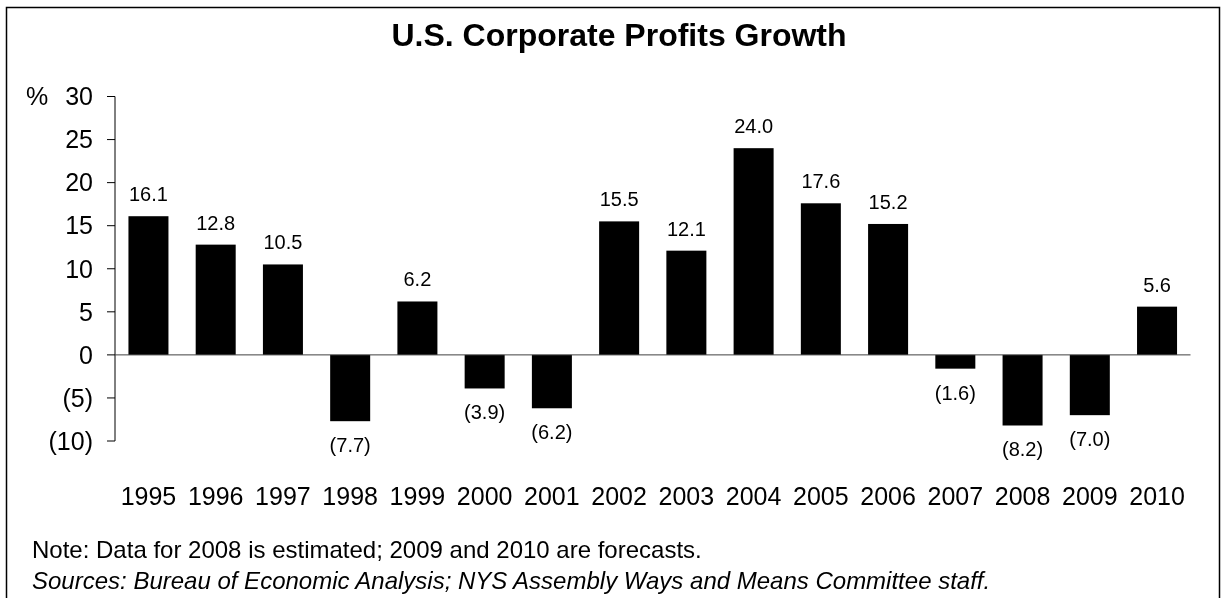 The height and width of the screenshot is (598, 1222). I want to click on data-label: 6.2, so click(417, 279).